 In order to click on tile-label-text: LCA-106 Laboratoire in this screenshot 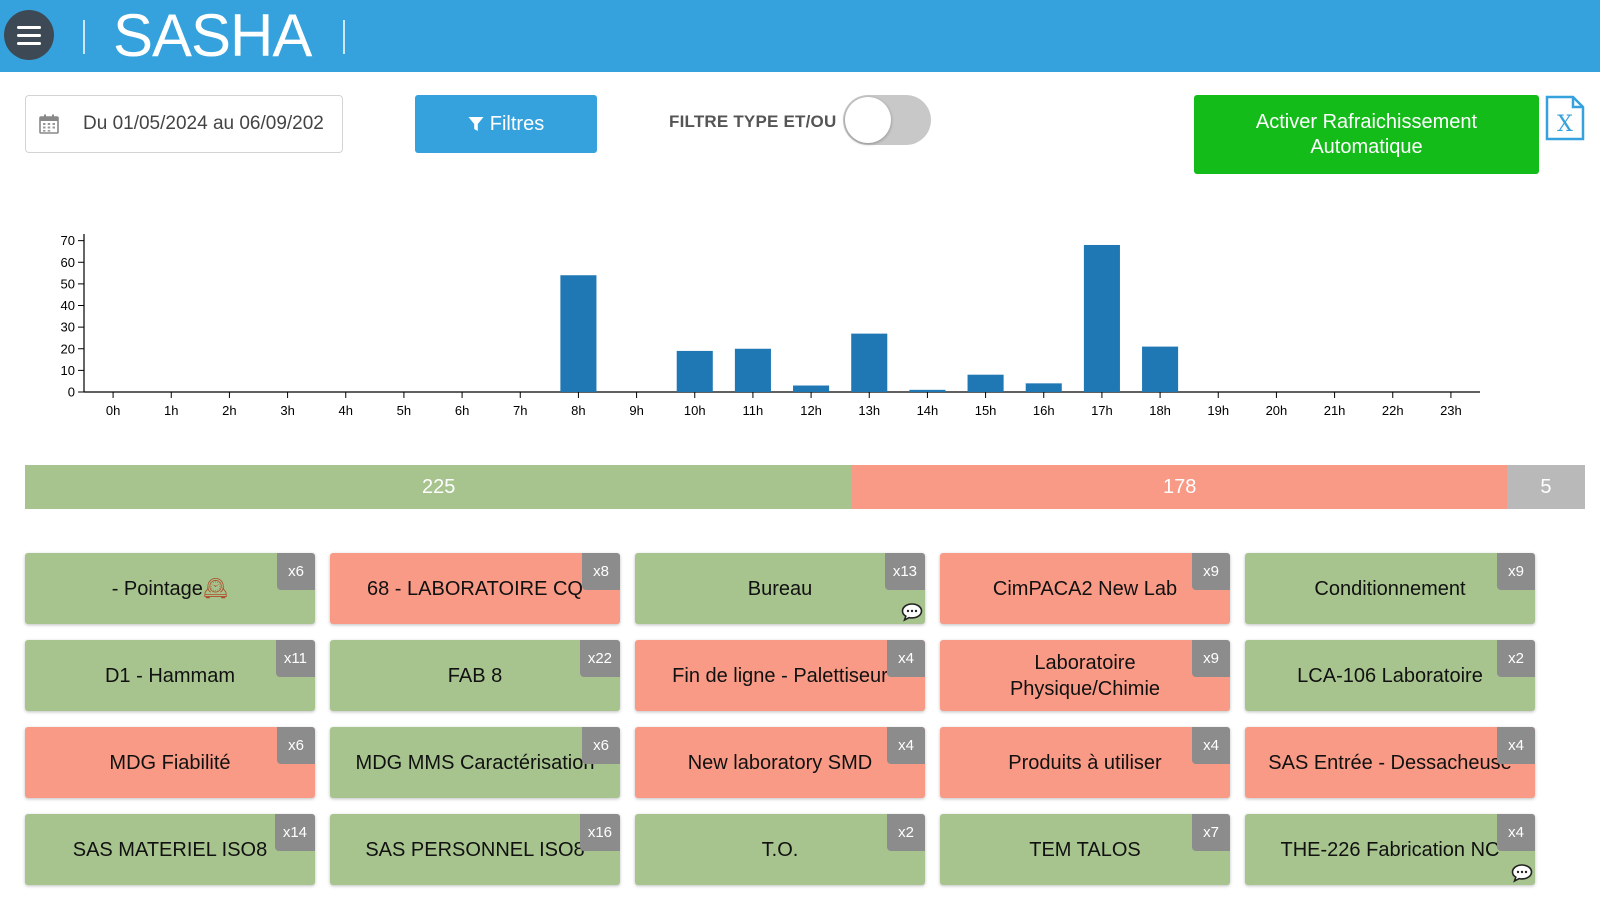, I will do `click(1390, 675)`.